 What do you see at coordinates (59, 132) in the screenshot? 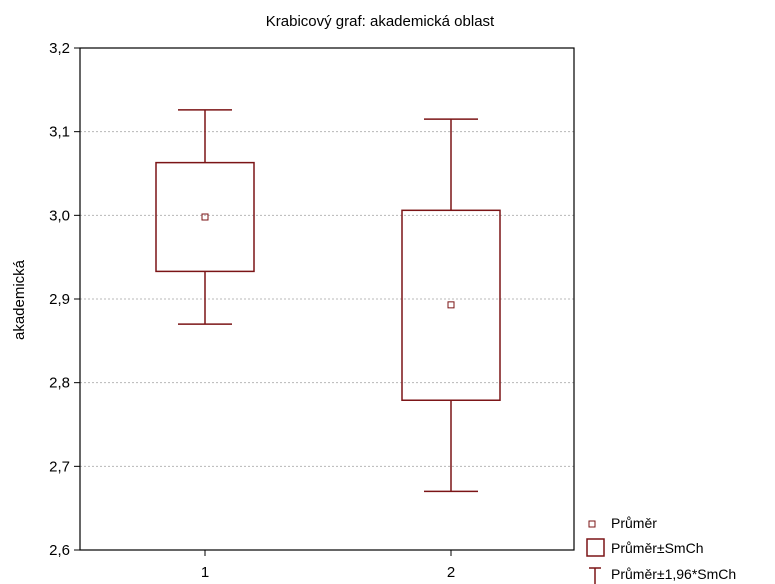
I see `y-tick-label: 3,1` at bounding box center [59, 132].